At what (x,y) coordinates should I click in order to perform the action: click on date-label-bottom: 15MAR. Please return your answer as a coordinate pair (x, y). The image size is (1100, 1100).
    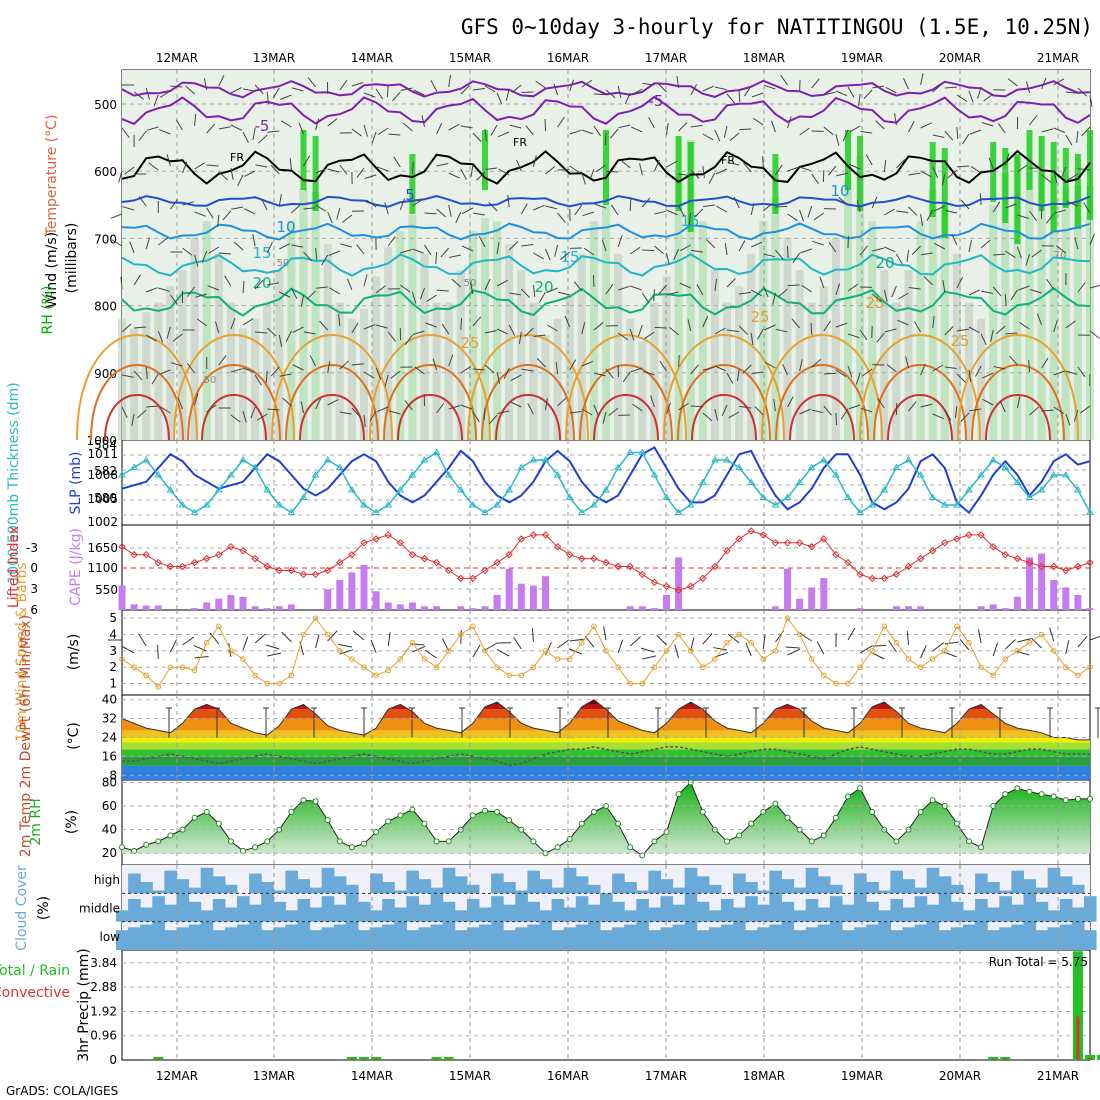
    Looking at the image, I should click on (470, 1076).